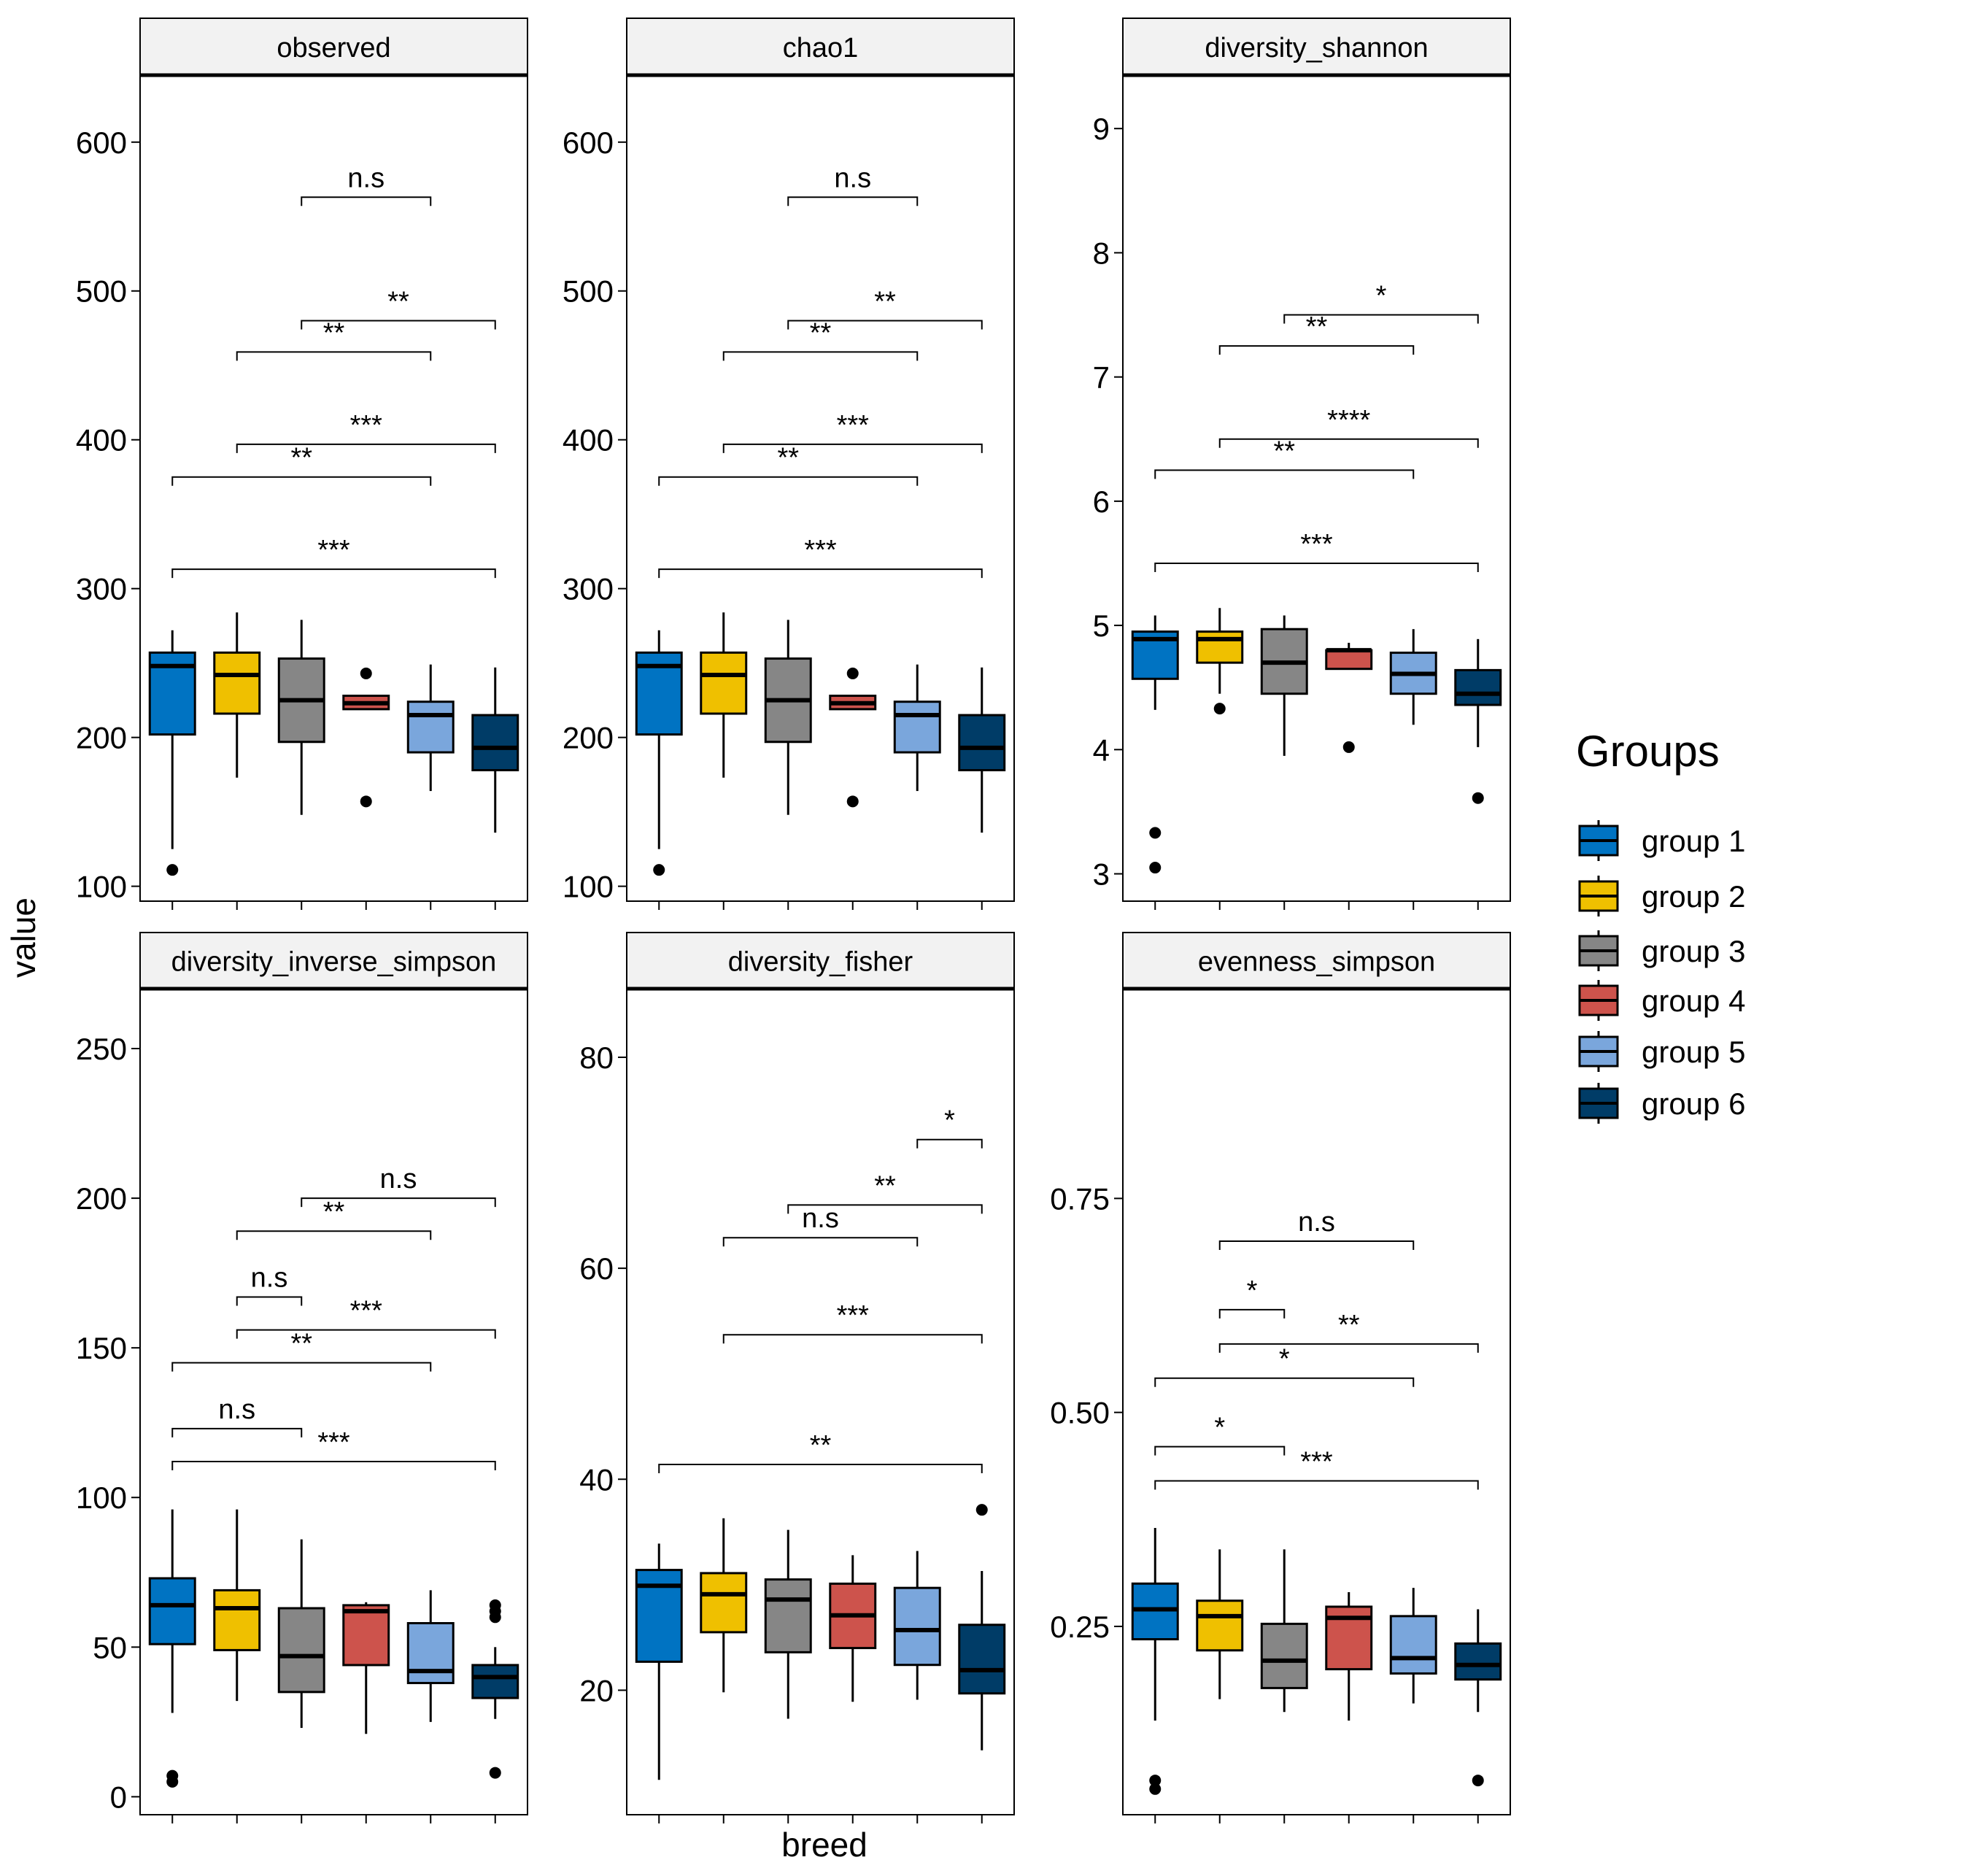 Image resolution: width=1967 pixels, height=1876 pixels. What do you see at coordinates (820, 962) in the screenshot?
I see `facet-title: diversity_fisher` at bounding box center [820, 962].